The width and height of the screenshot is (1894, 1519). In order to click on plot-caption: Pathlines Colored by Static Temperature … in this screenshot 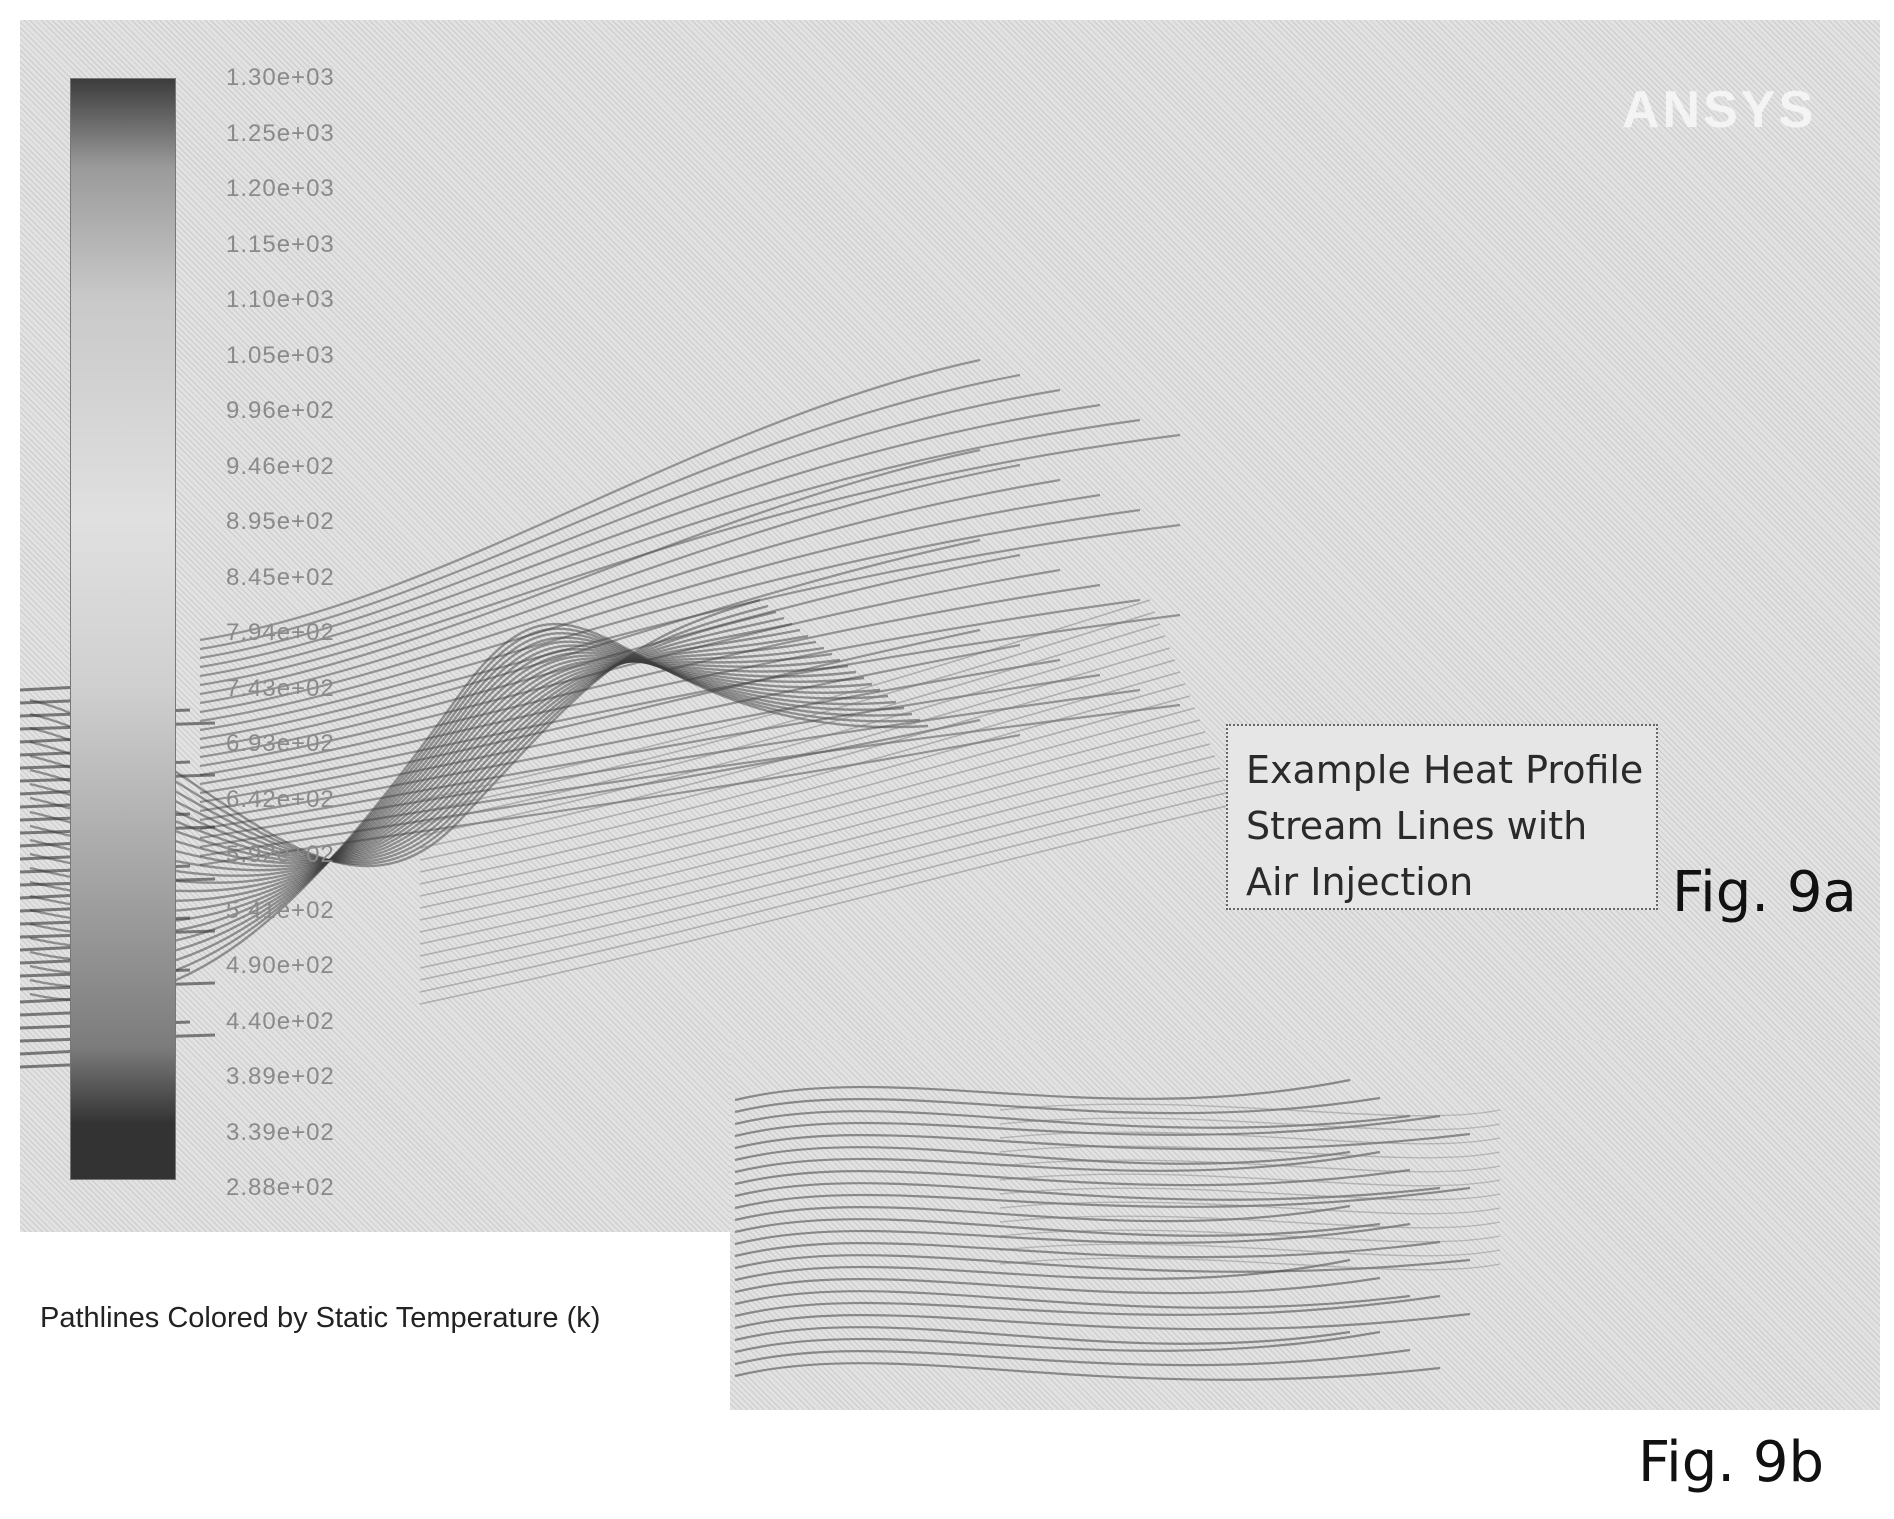, I will do `click(320, 1318)`.